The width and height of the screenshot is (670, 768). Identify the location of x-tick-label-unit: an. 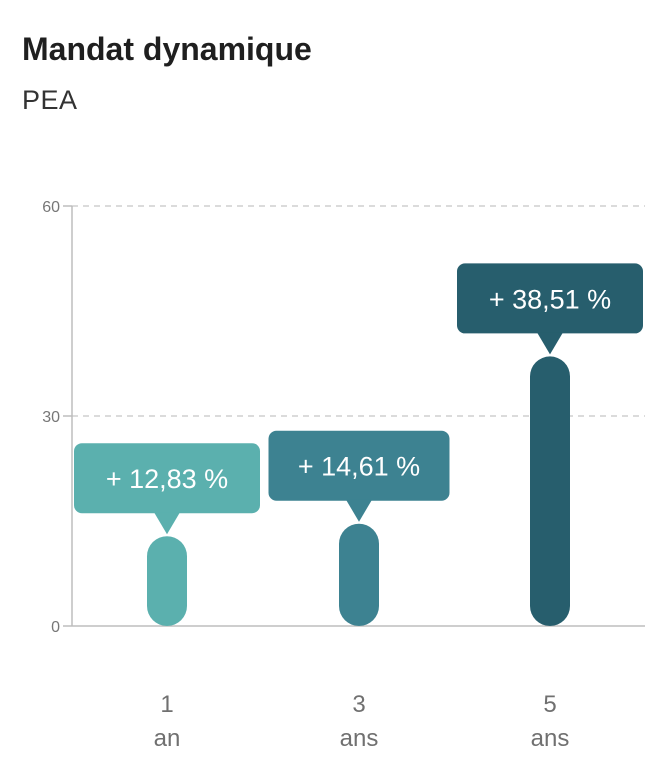
(167, 738).